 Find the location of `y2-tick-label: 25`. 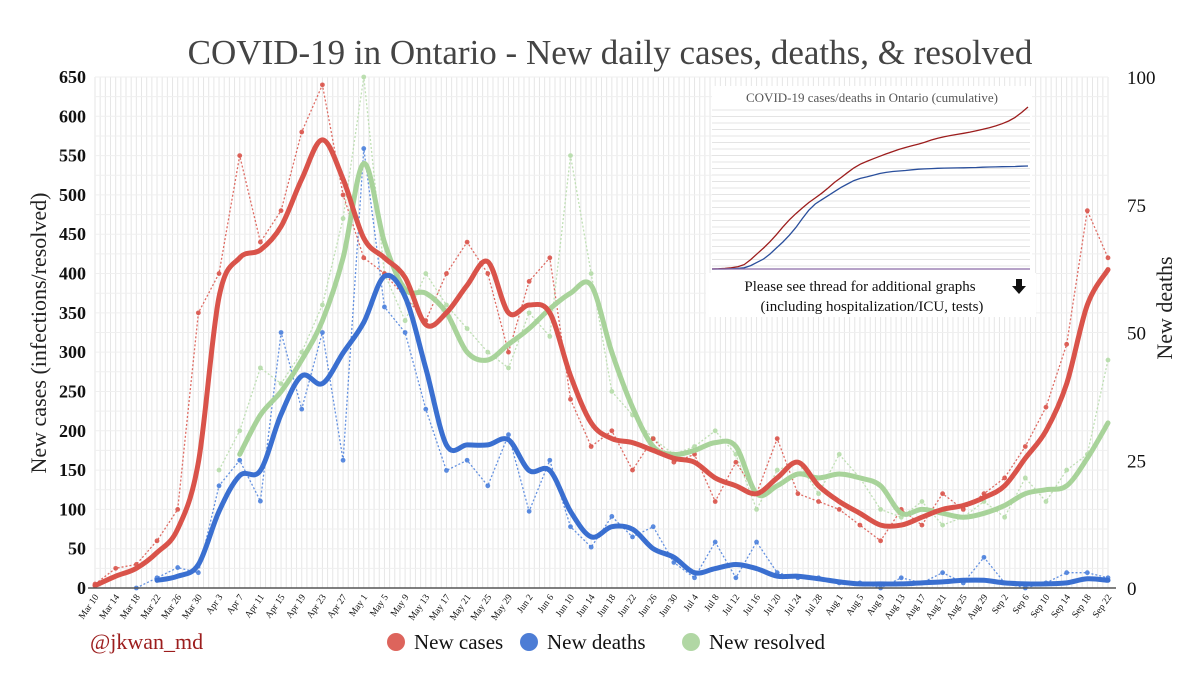

y2-tick-label: 25 is located at coordinates (1136, 461).